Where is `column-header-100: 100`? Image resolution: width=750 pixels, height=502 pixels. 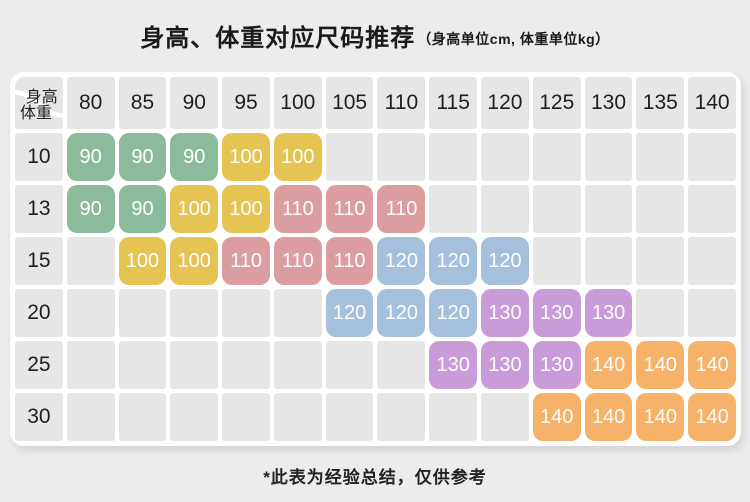 column-header-100: 100 is located at coordinates (297, 103).